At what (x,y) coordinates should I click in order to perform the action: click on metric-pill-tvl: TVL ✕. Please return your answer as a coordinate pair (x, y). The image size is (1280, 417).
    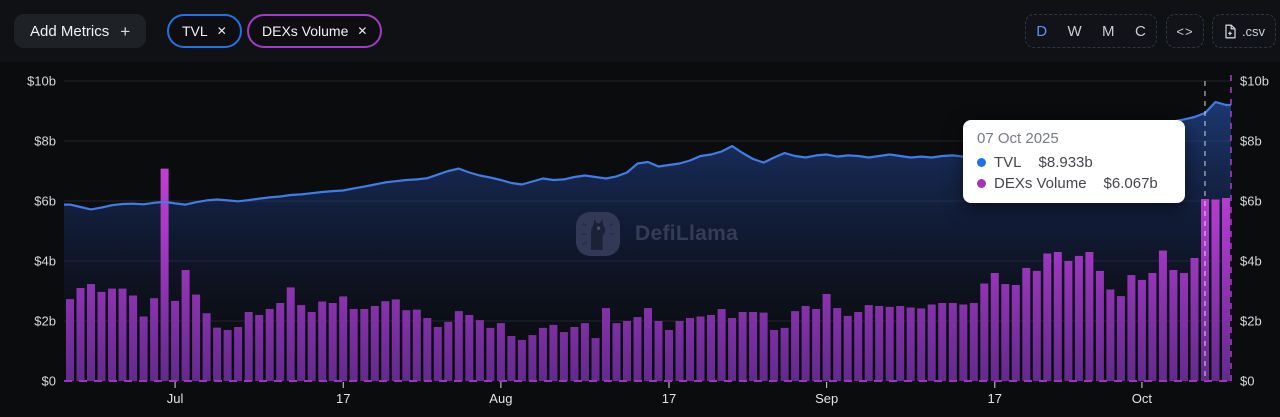
    Looking at the image, I should click on (204, 31).